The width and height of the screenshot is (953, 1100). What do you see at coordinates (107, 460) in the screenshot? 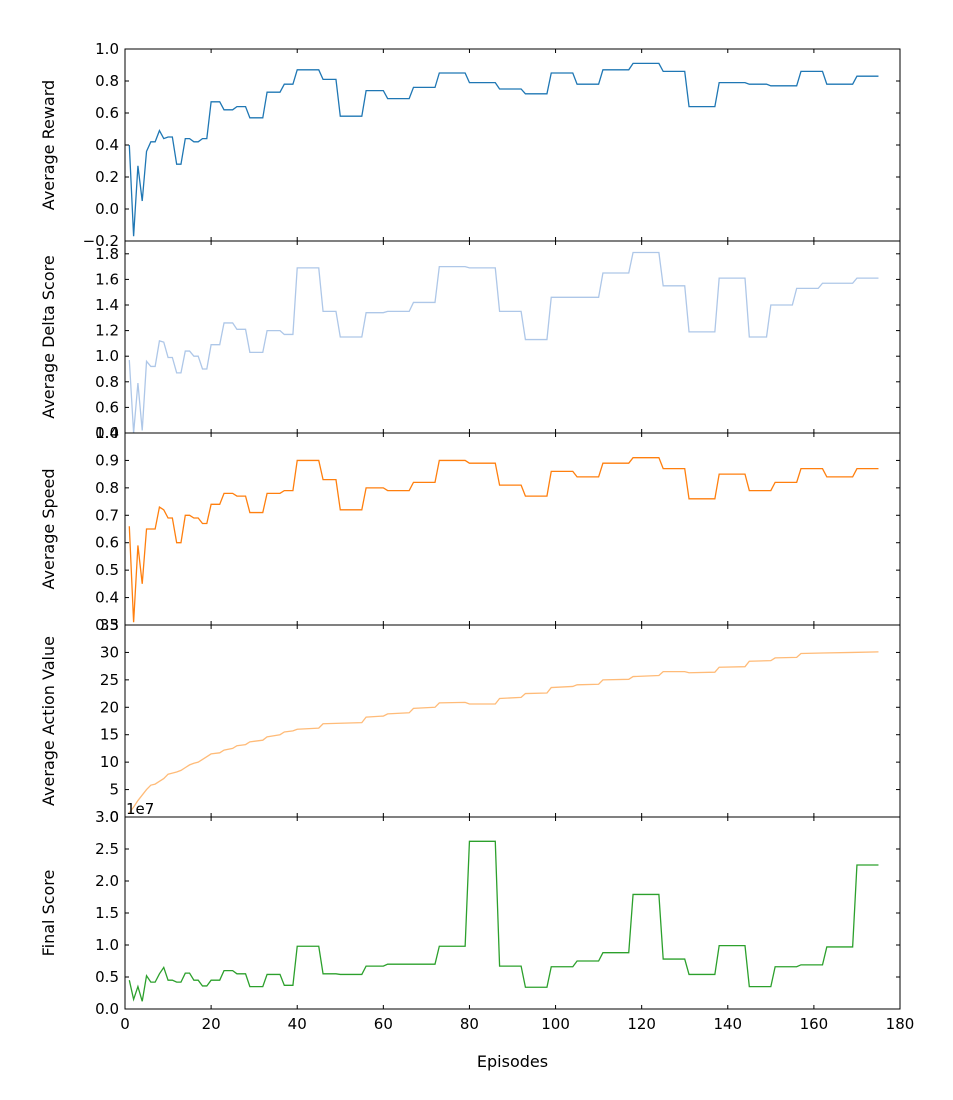
I see `y-tick-label: 0.9` at bounding box center [107, 460].